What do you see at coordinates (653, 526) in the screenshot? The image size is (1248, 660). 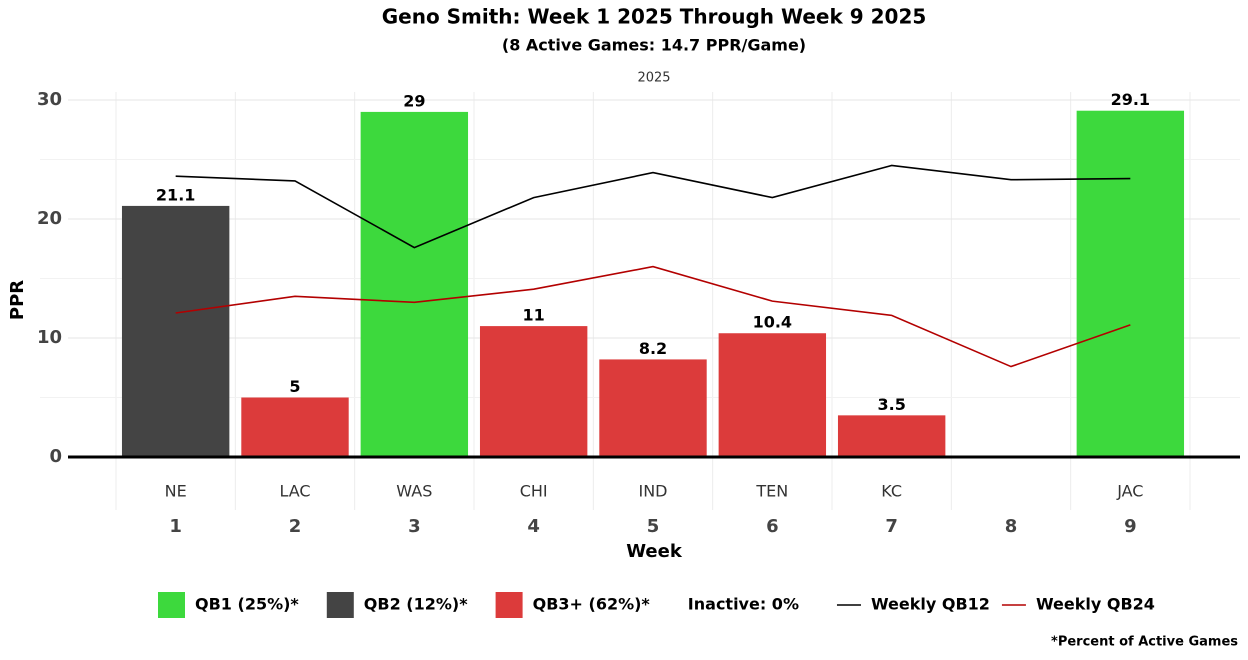 I see `x-tick-label: 5` at bounding box center [653, 526].